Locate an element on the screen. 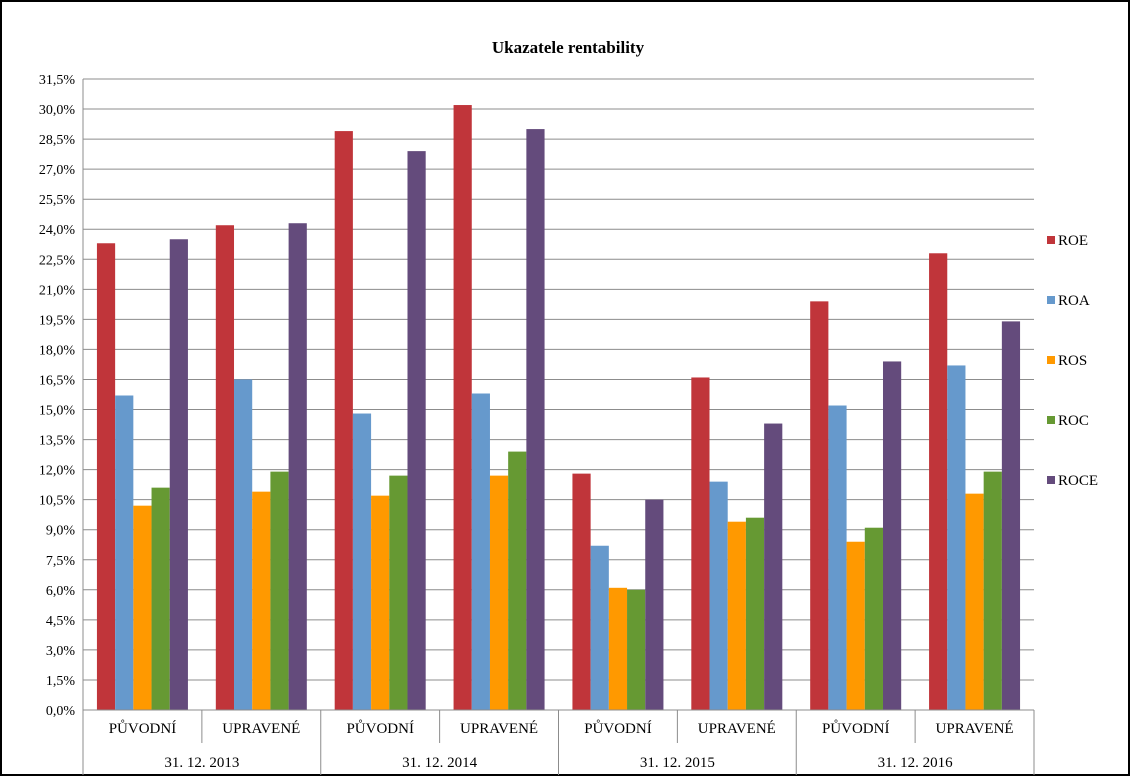  legend-label-ros: ROS is located at coordinates (1072, 361).